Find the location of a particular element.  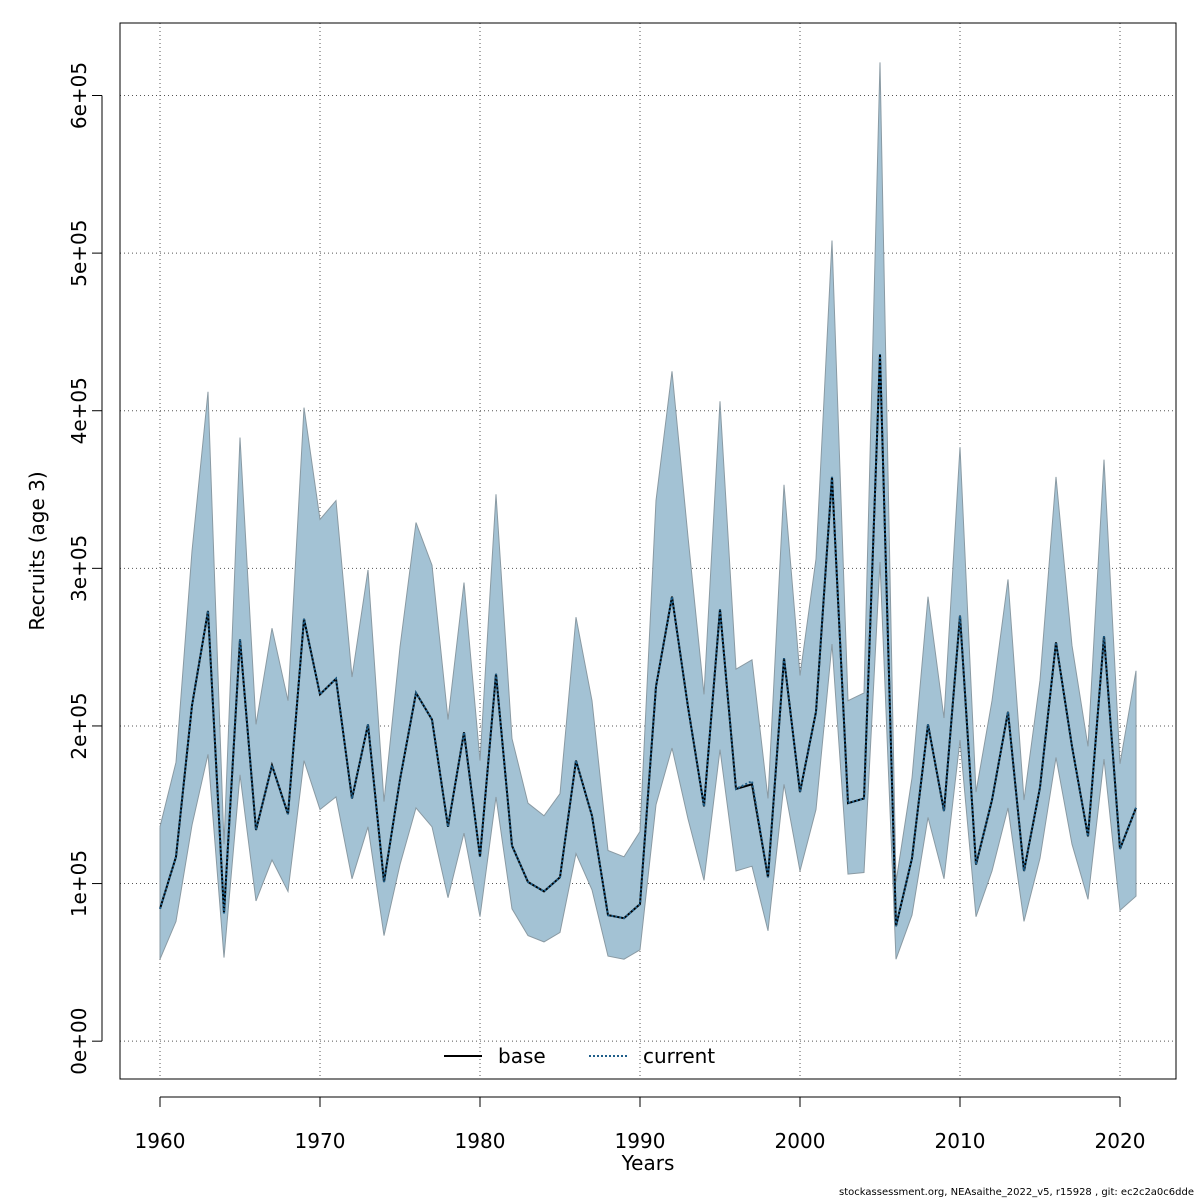

x-tick-label: 2000 is located at coordinates (800, 1141).